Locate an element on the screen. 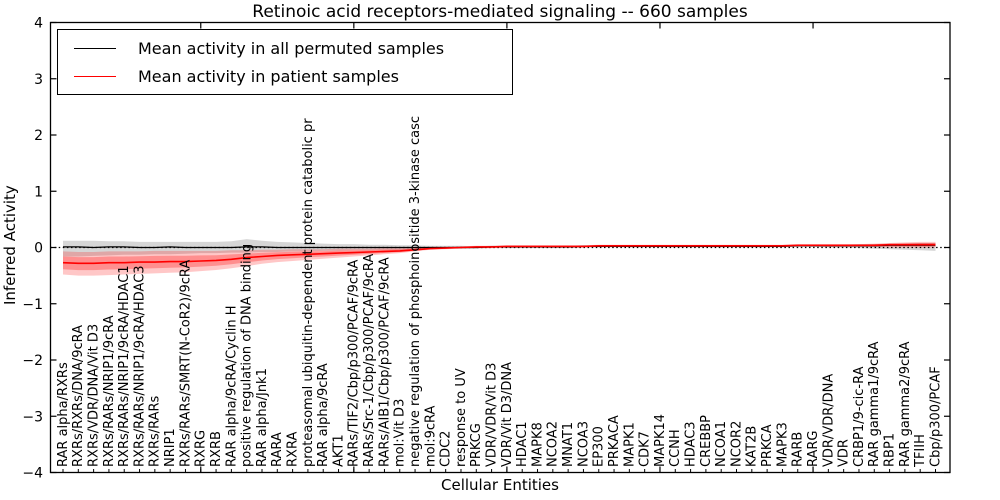 The image size is (1000, 500). legend-item-permuted: Mean activity in all permuted samples is located at coordinates (293, 48).